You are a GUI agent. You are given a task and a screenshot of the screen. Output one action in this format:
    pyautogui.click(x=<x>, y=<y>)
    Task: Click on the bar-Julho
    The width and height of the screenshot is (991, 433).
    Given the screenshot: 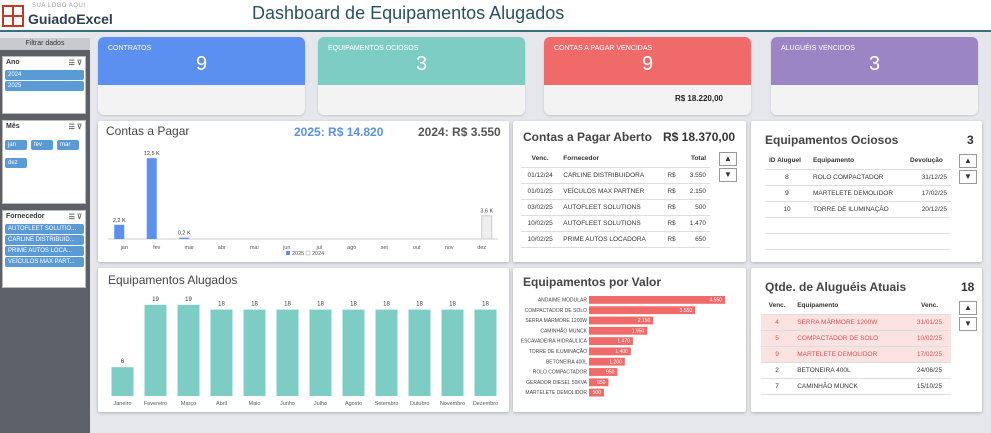 What is the action you would take?
    pyautogui.click(x=320, y=352)
    